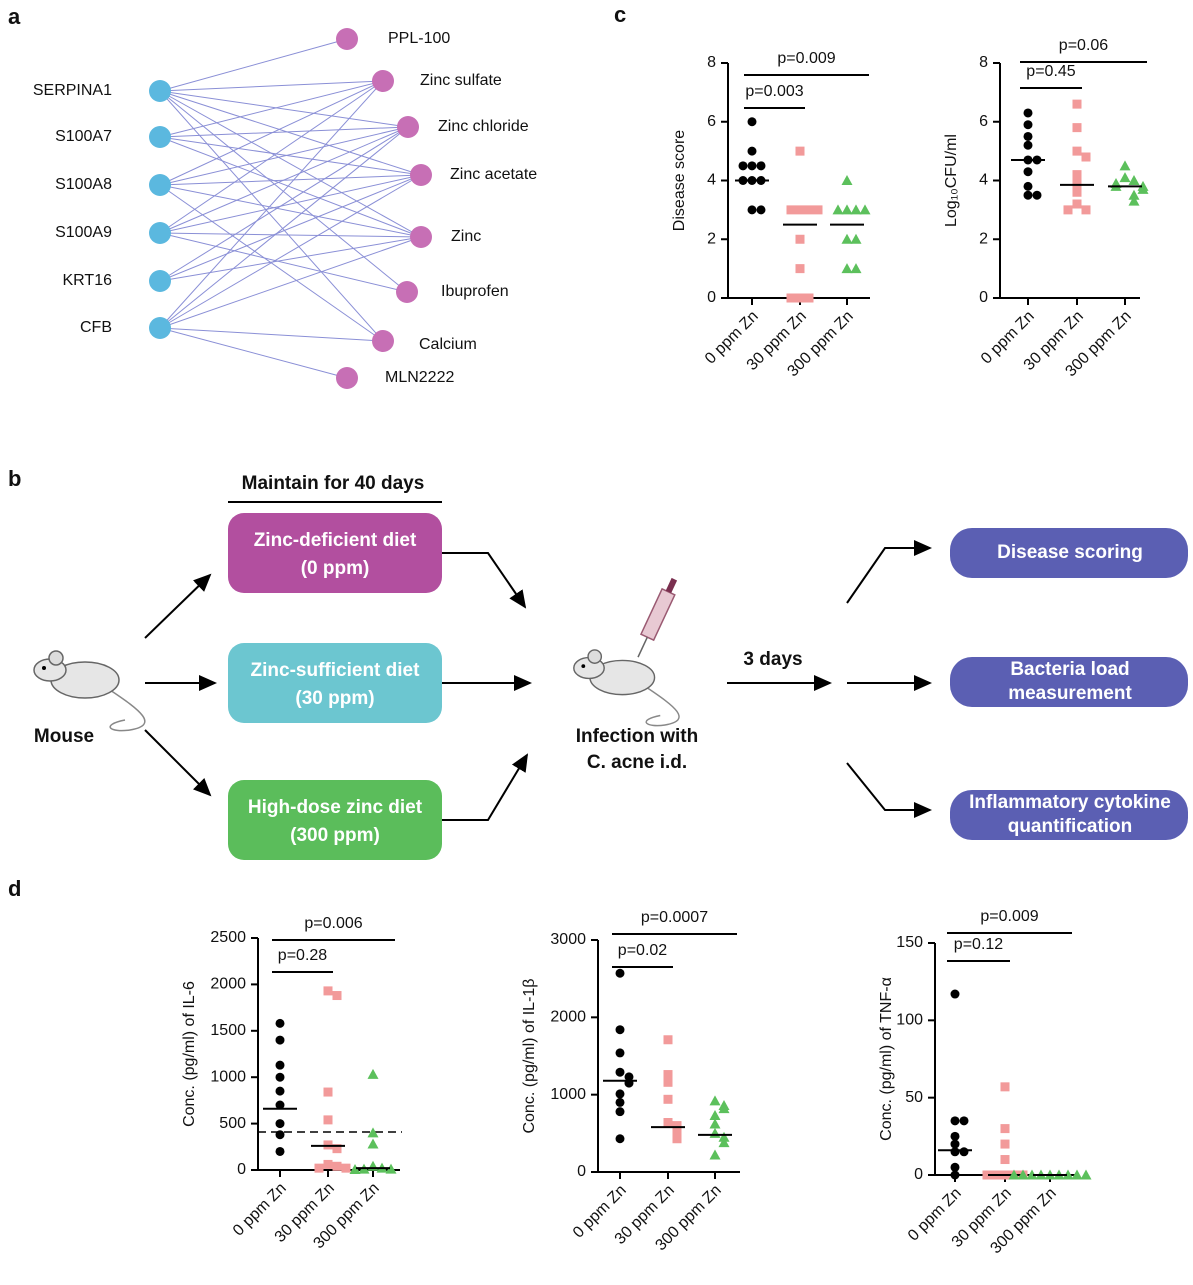  Describe the element at coordinates (96, 327) in the screenshot. I see `gene-label: CFB` at that location.